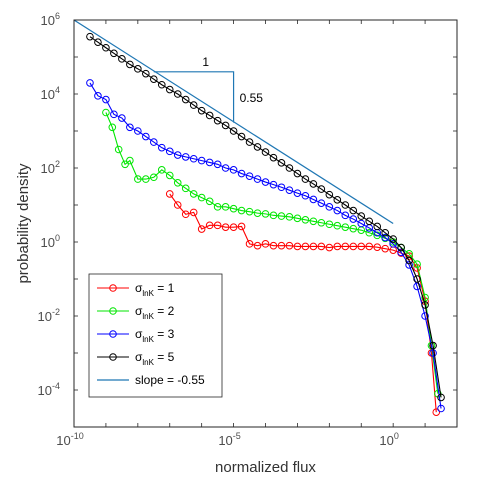  Describe the element at coordinates (49, 315) in the screenshot. I see `y-tick-label: 10⁻²` at that location.